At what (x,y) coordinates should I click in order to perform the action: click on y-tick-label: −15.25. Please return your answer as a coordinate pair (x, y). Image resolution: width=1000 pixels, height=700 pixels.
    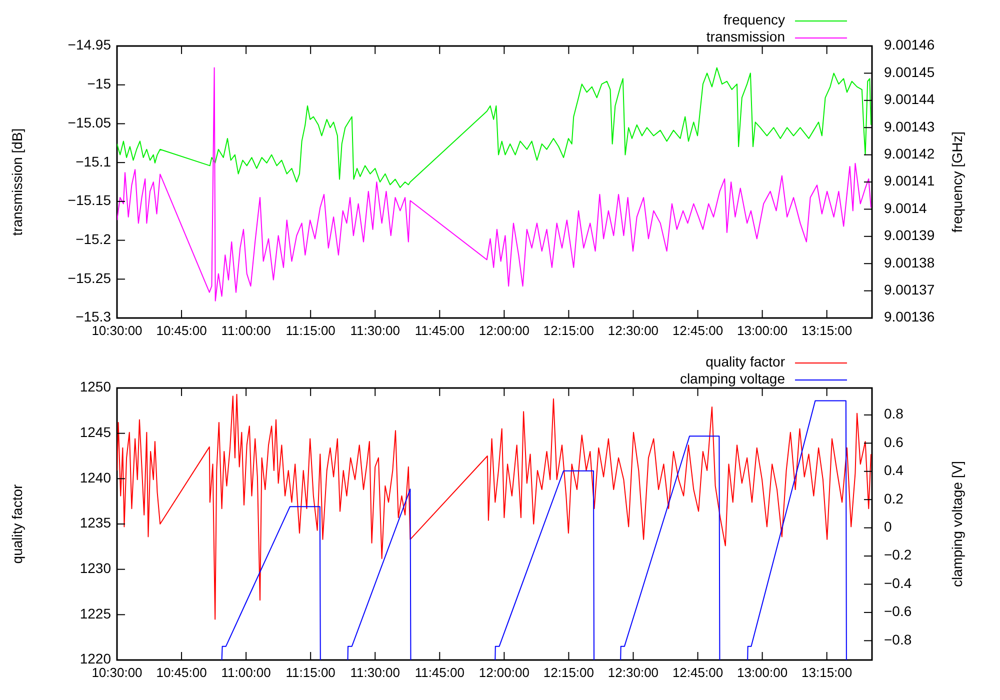
    Looking at the image, I should click on (90, 278).